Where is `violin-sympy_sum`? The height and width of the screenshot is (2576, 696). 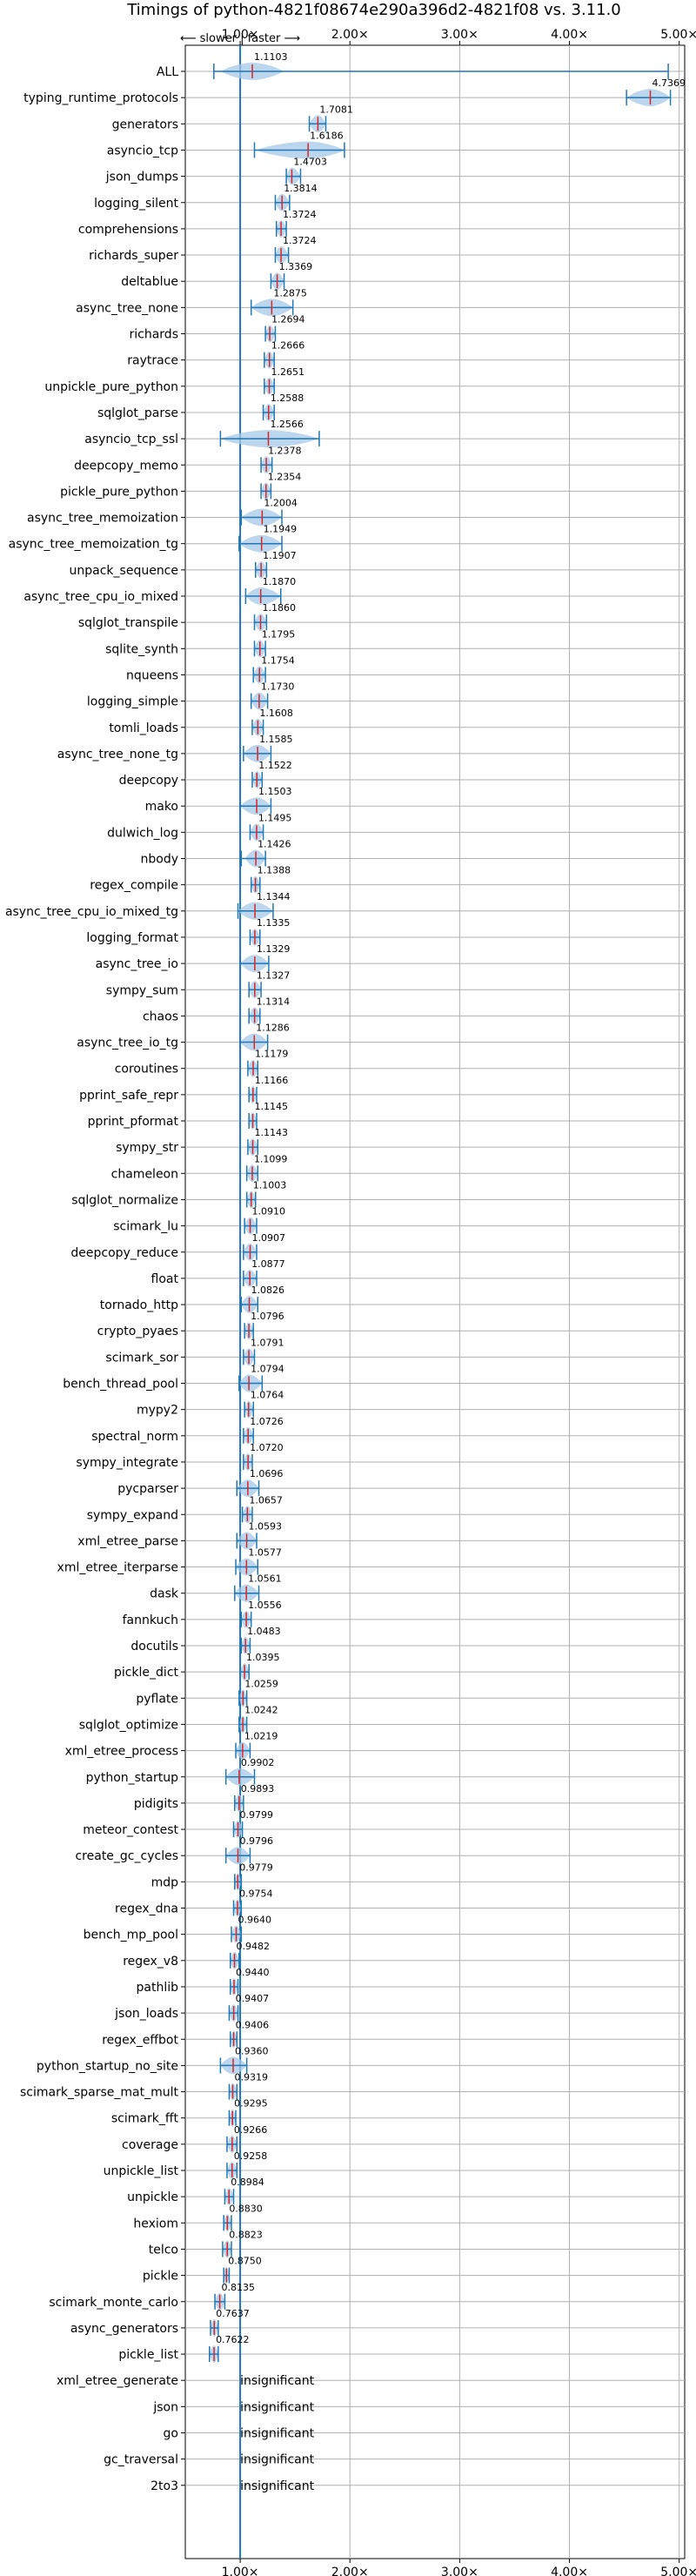
violin-sympy_sum is located at coordinates (255, 990).